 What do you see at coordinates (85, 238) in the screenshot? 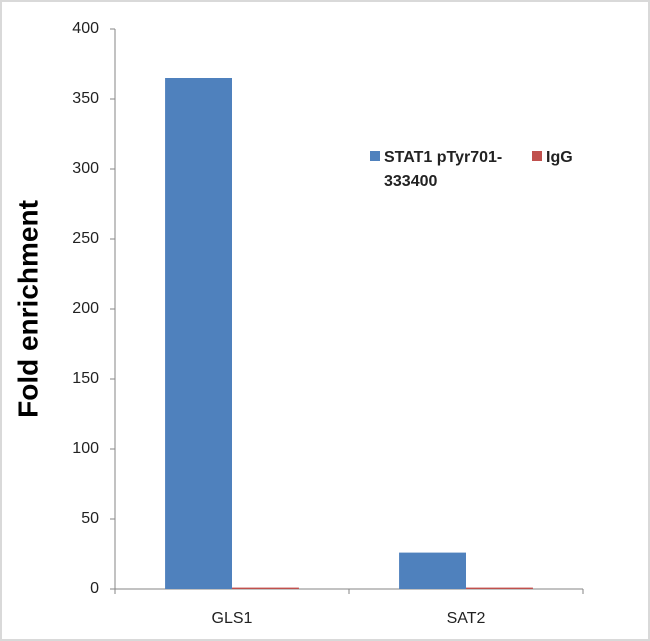
I see `y-tick-label: 250` at bounding box center [85, 238].